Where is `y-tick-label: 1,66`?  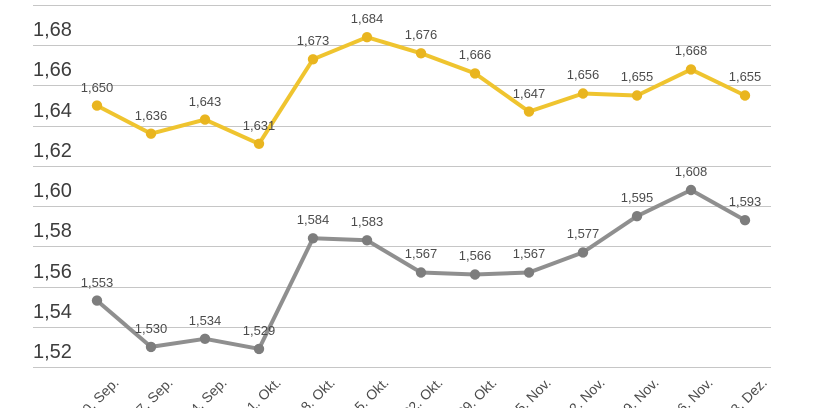
y-tick-label: 1,66 is located at coordinates (52, 70).